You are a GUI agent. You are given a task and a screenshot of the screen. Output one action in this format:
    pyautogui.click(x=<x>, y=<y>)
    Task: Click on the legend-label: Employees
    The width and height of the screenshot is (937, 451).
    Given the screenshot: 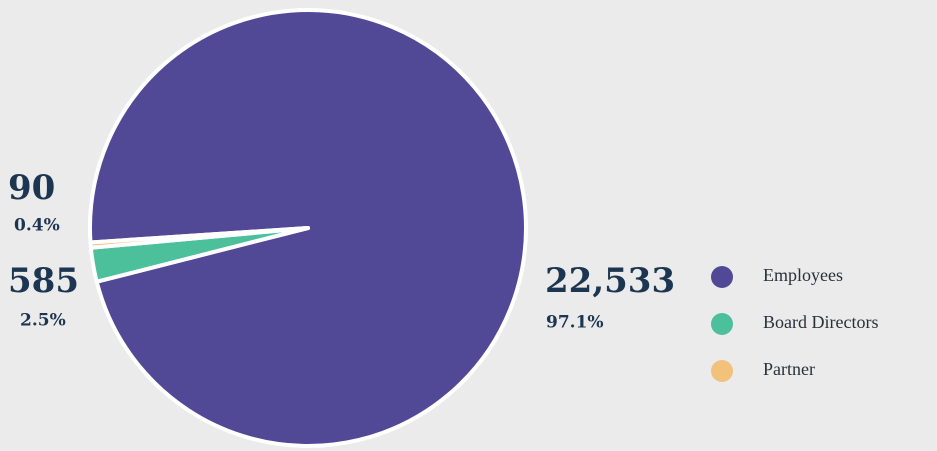 What is the action you would take?
    pyautogui.click(x=803, y=275)
    